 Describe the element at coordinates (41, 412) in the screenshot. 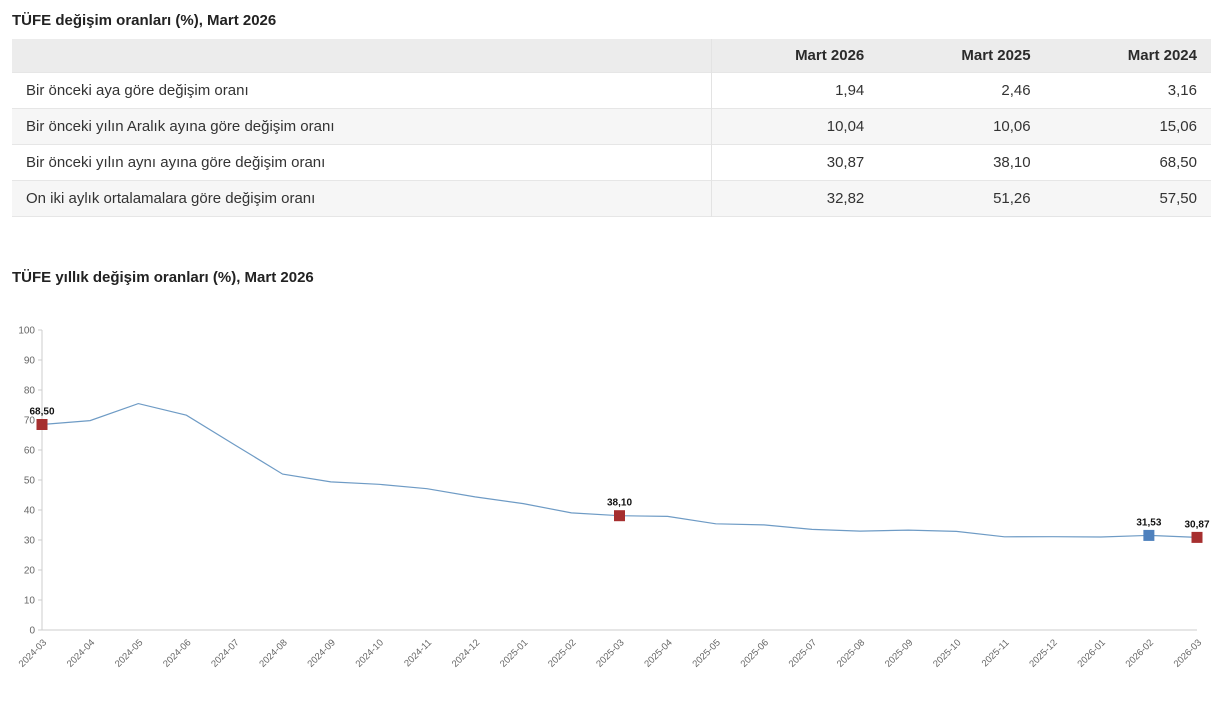

I see `point-value-label: 68,50` at that location.